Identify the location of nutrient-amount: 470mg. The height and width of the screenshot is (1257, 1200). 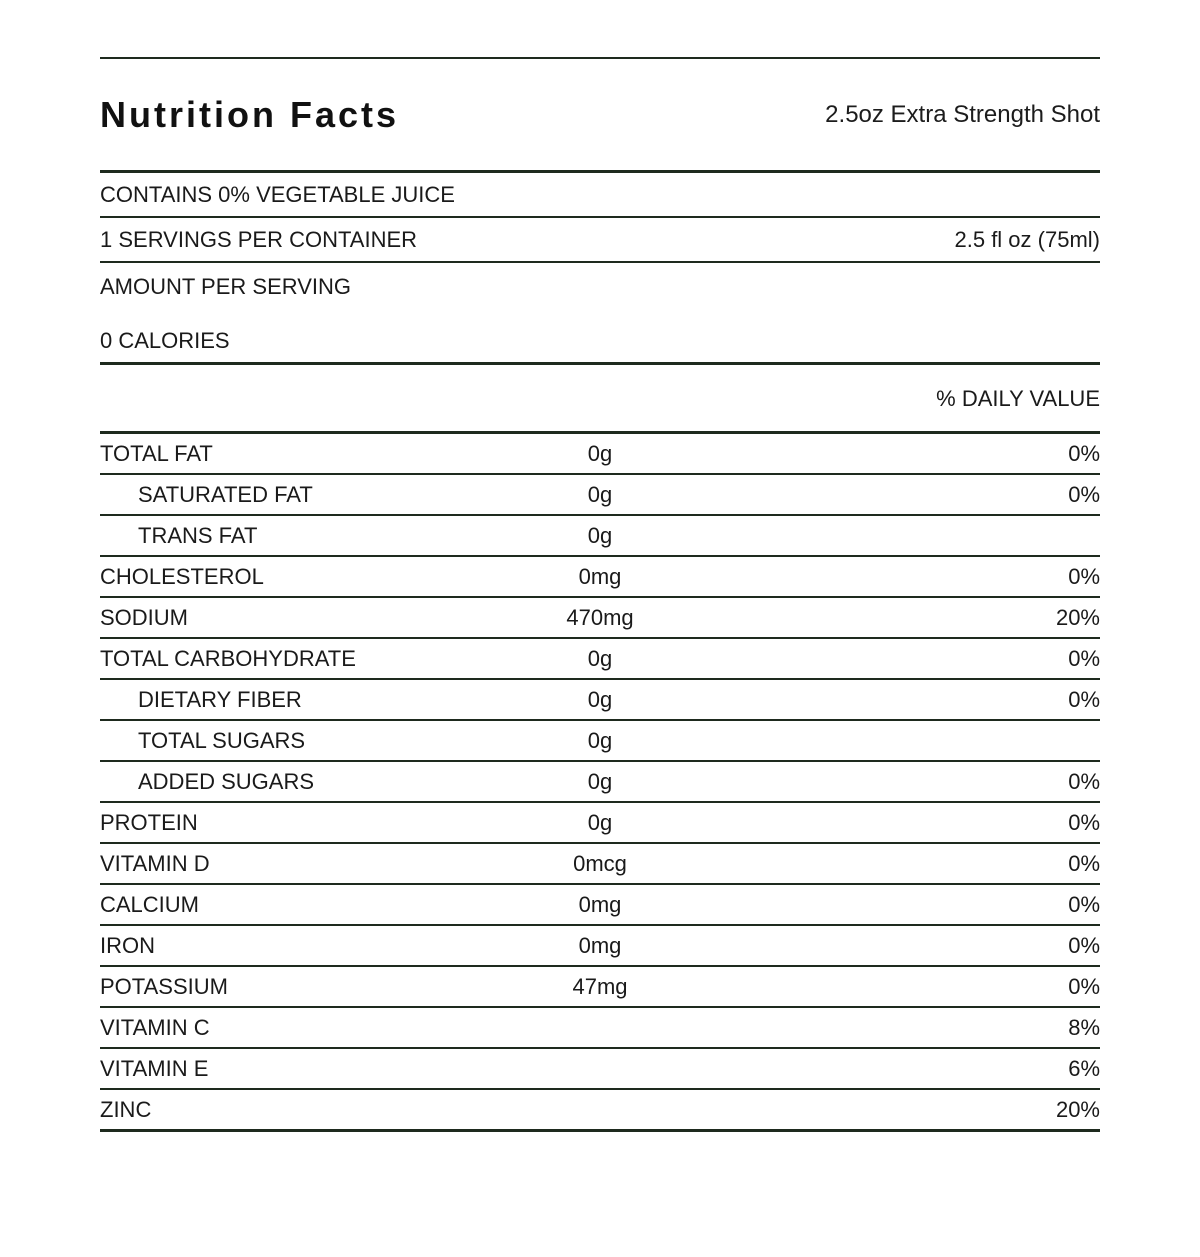
(600, 617).